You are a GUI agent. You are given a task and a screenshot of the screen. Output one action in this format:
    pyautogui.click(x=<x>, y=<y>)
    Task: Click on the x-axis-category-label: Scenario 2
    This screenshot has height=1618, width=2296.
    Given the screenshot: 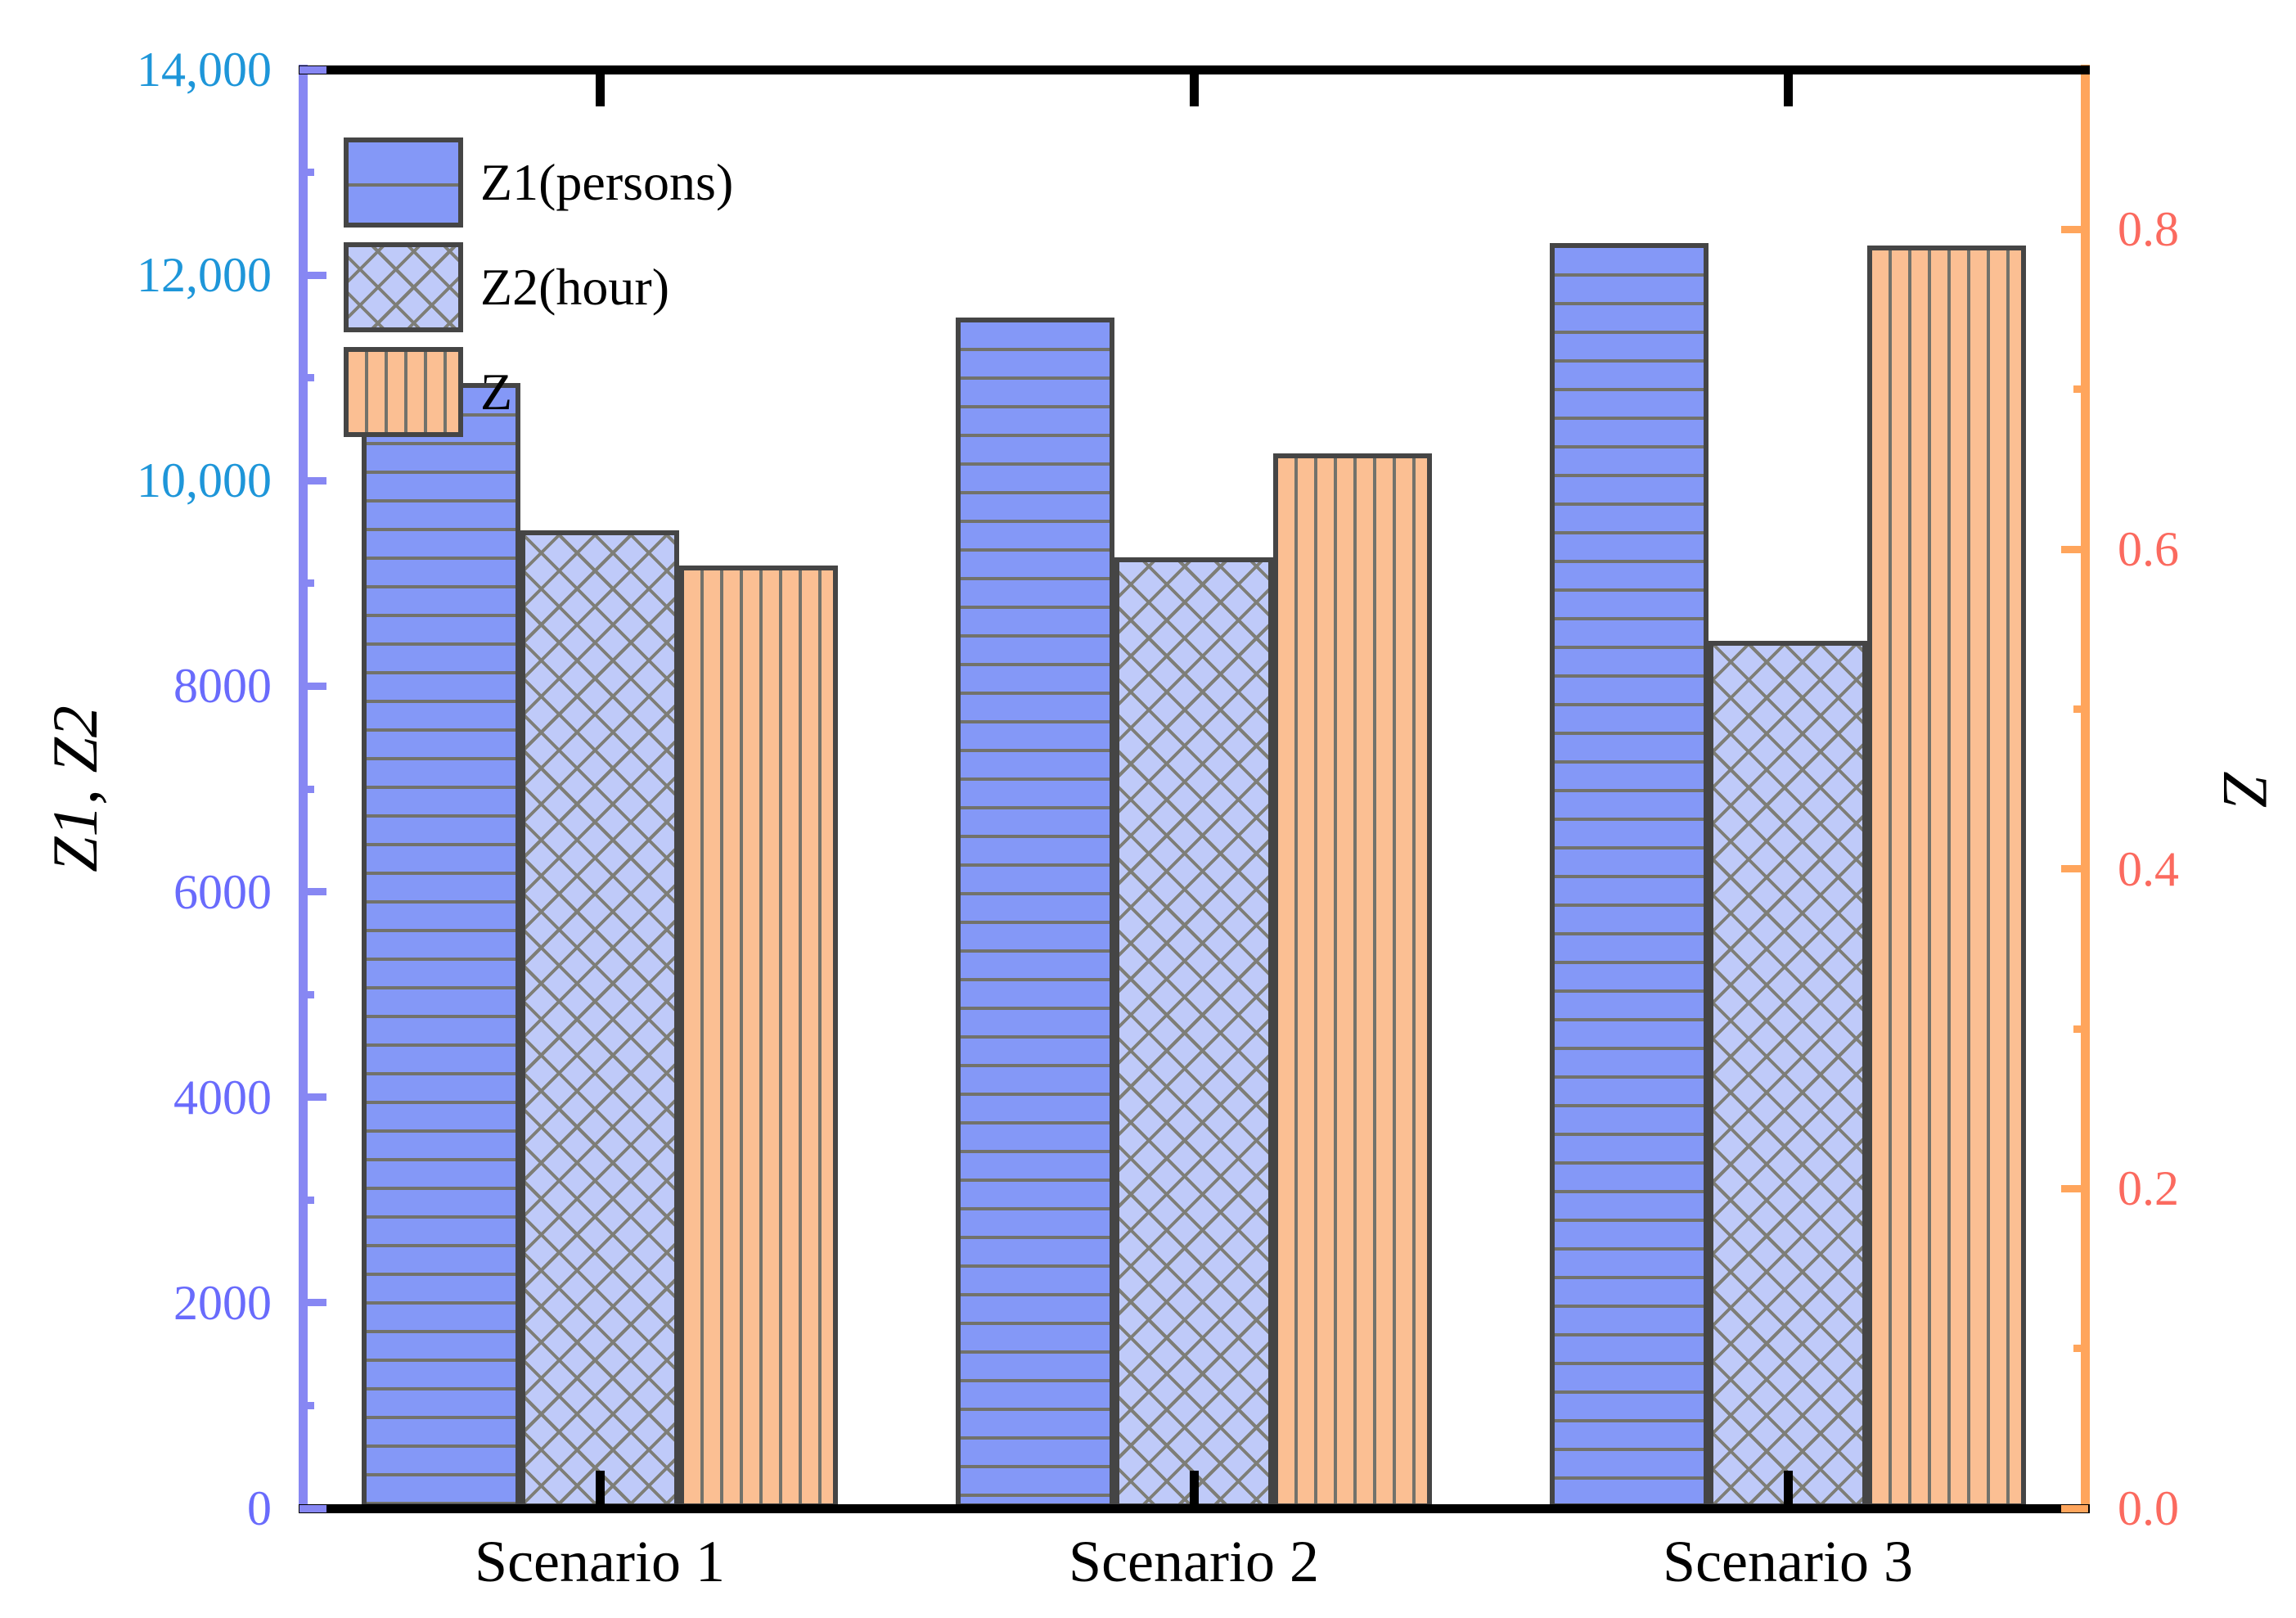 What is the action you would take?
    pyautogui.click(x=1194, y=1561)
    